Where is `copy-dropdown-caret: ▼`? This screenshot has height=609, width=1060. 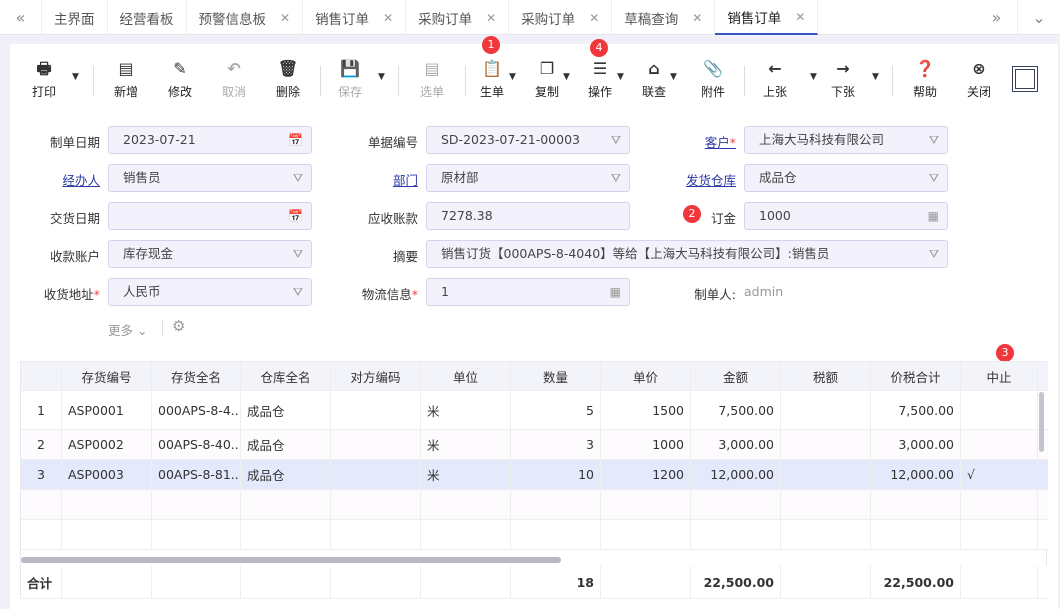
copy-dropdown-caret: ▼ is located at coordinates (566, 77).